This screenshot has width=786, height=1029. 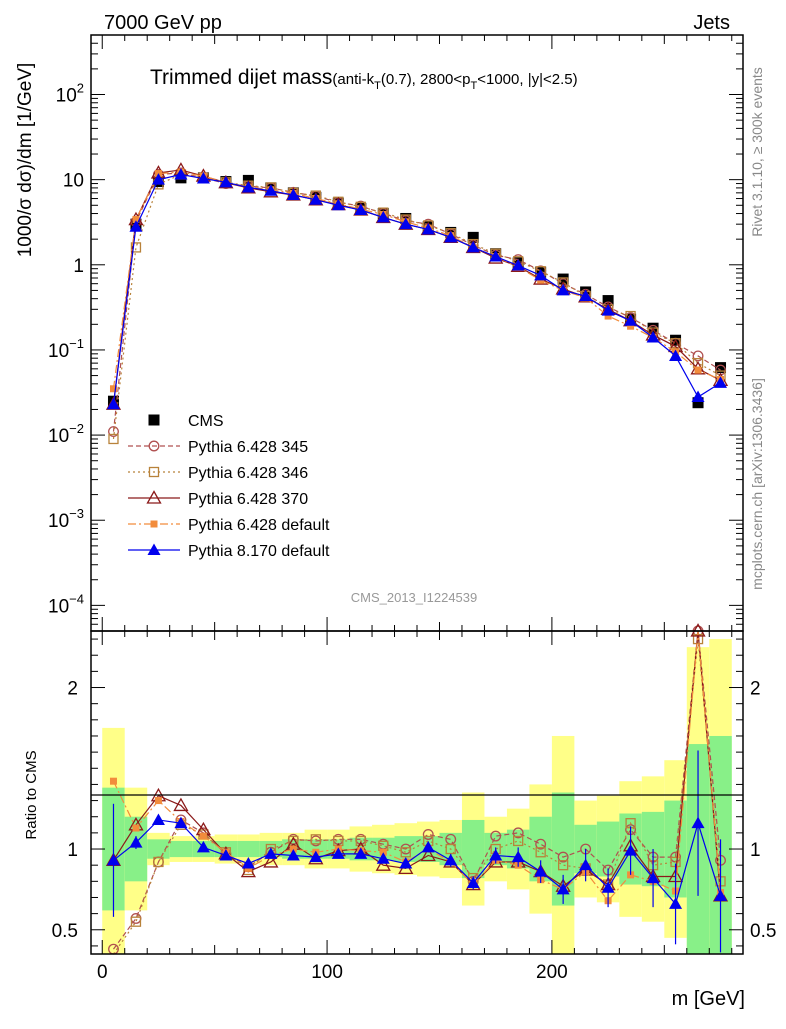 I want to click on y-tick-label: 1, so click(x=78, y=266).